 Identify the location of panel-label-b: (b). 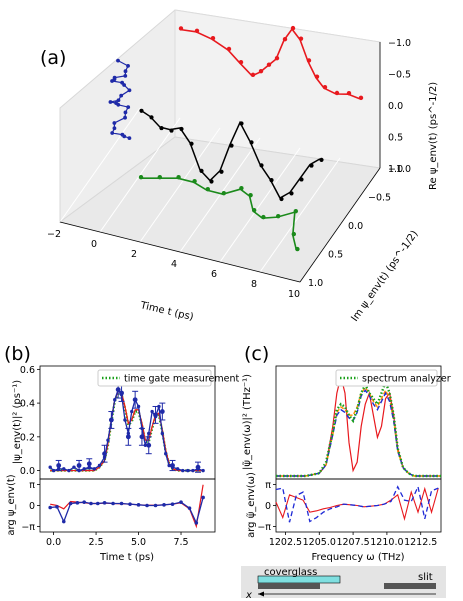
(17, 354).